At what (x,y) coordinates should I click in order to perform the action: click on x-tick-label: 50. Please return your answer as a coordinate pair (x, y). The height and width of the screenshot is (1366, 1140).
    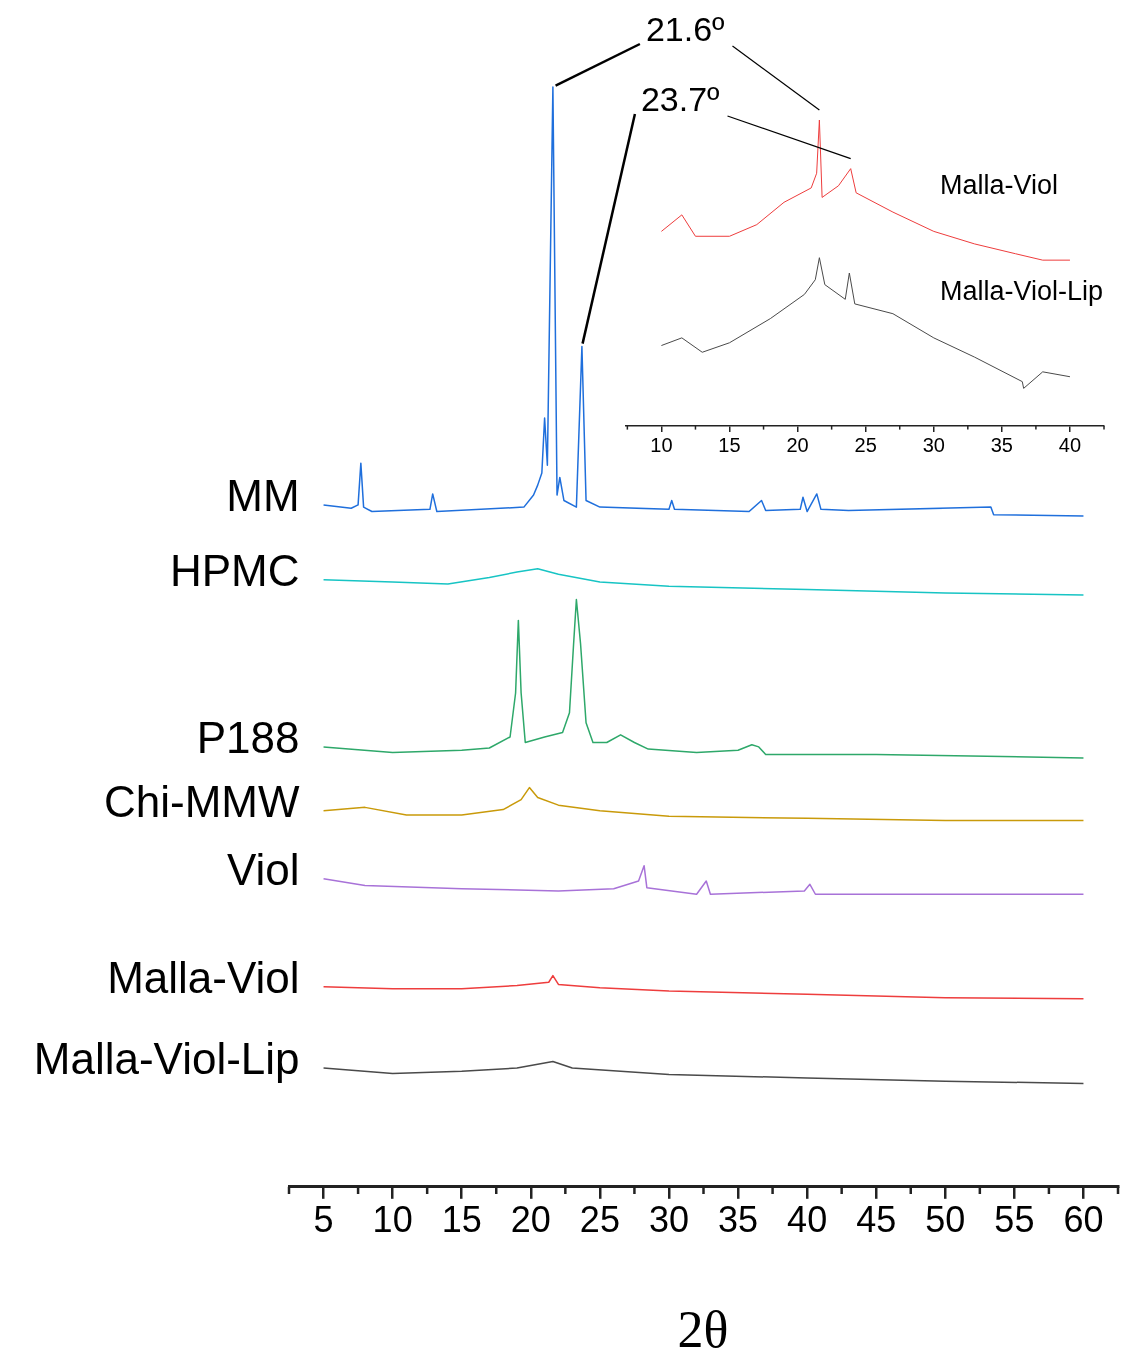
    Looking at the image, I should click on (945, 1220).